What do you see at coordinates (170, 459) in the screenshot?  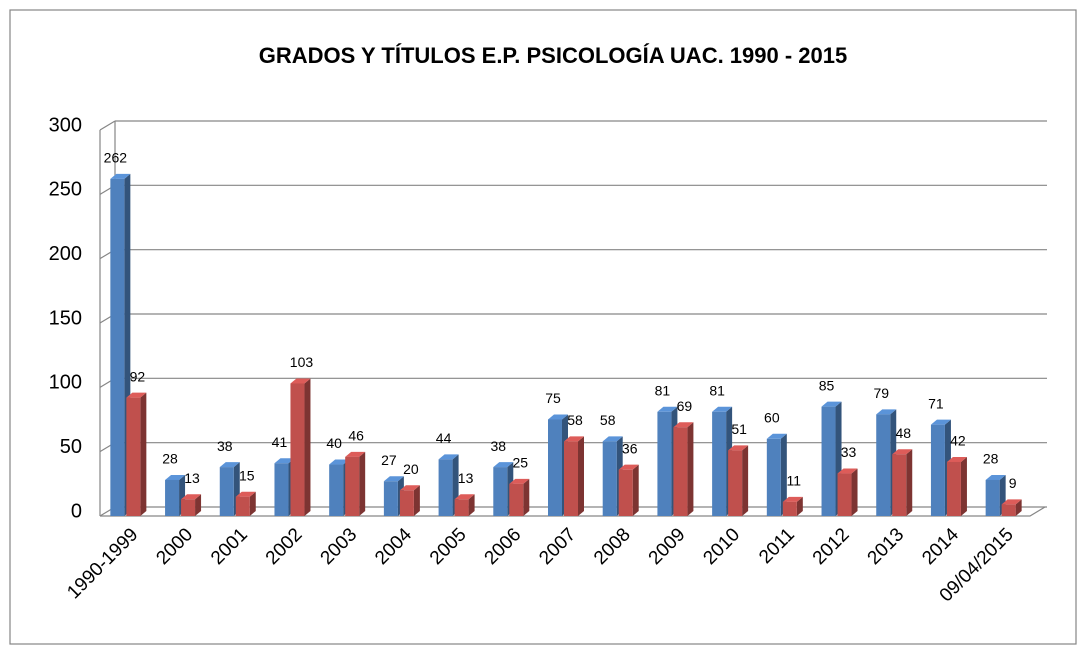 I see `data-label: 28` at bounding box center [170, 459].